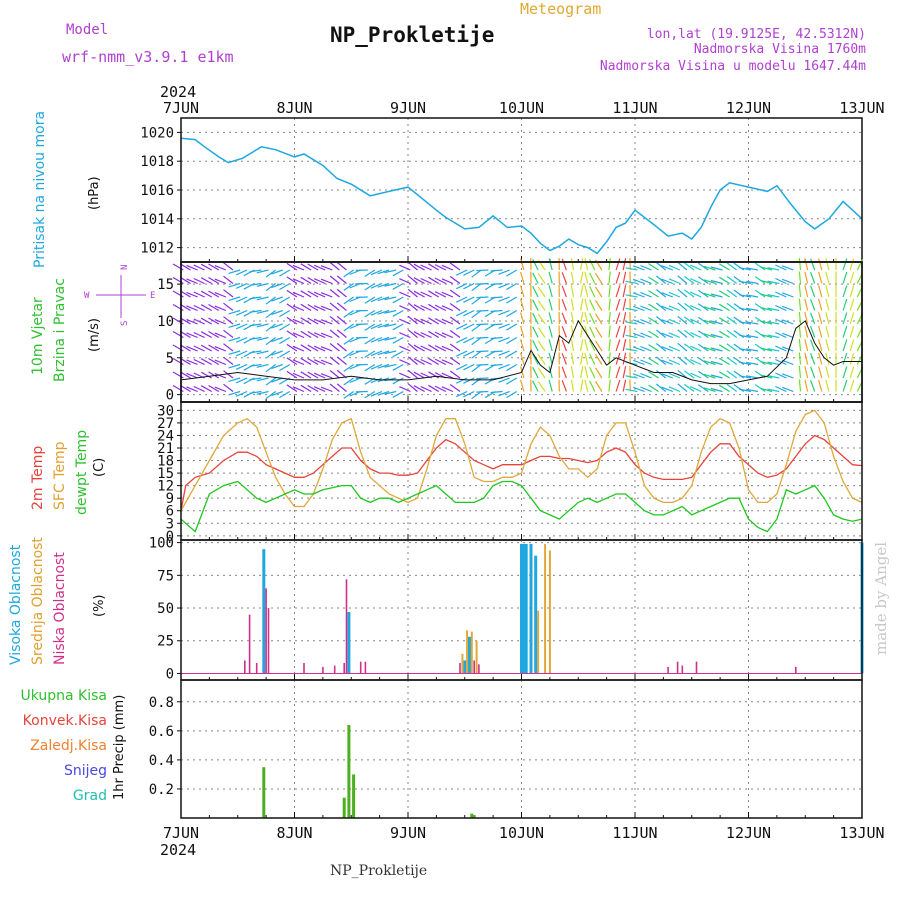 The image size is (900, 900). What do you see at coordinates (780, 49) in the screenshot?
I see `elevation-label: Nadmorska Visina 1760m` at bounding box center [780, 49].